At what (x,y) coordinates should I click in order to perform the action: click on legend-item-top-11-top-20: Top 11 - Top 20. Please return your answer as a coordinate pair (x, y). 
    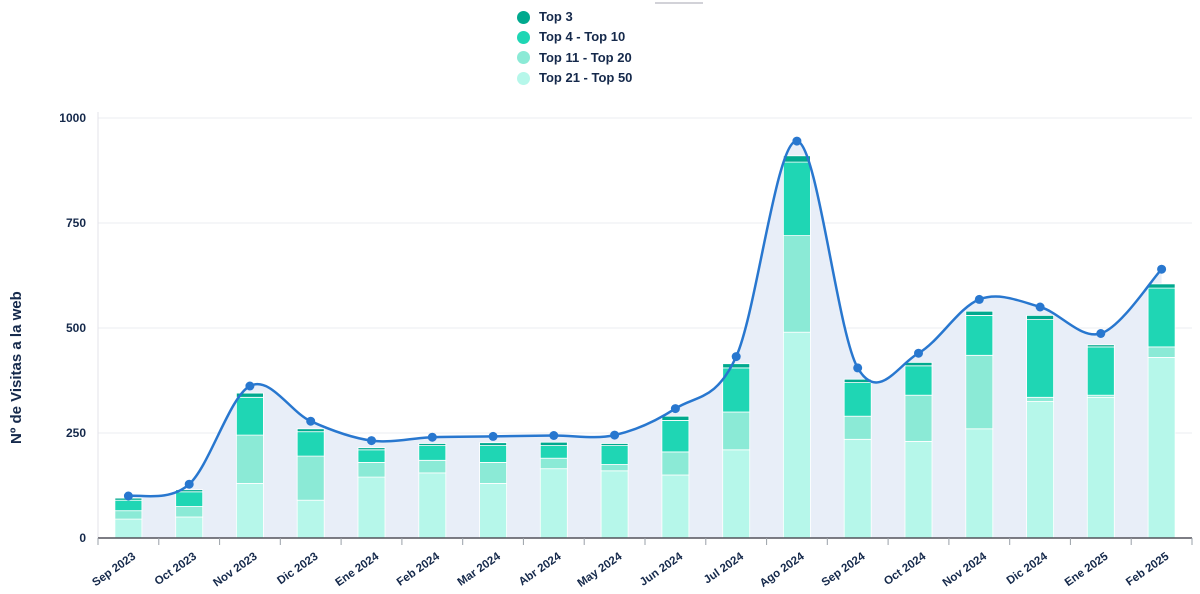
    Looking at the image, I should click on (574, 57).